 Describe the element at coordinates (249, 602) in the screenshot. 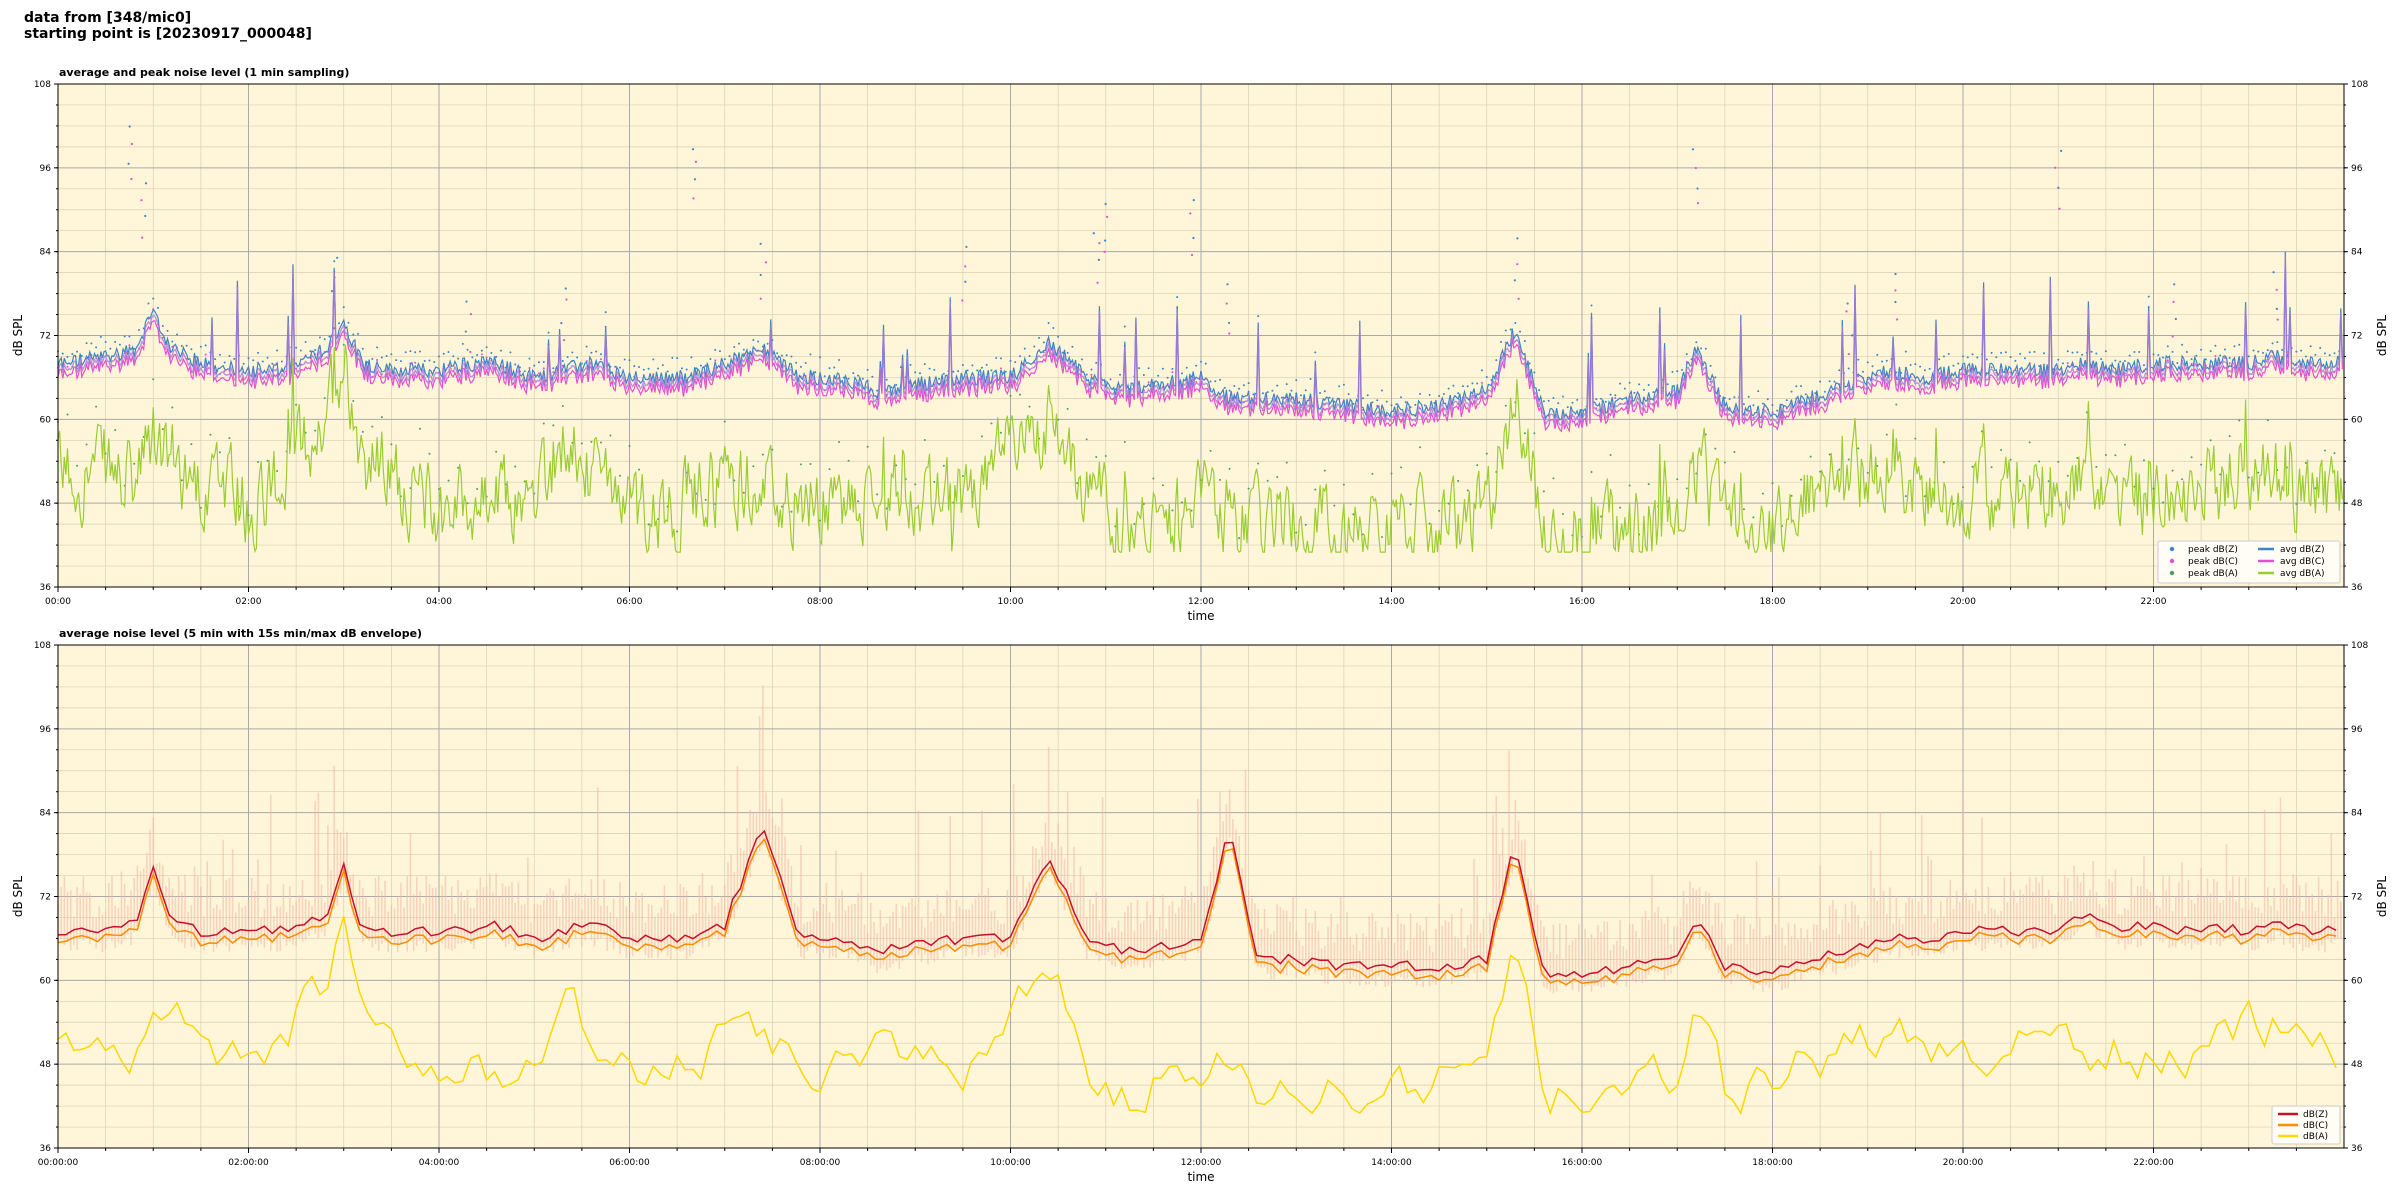

I see `x-tick-label: 02:00` at that location.